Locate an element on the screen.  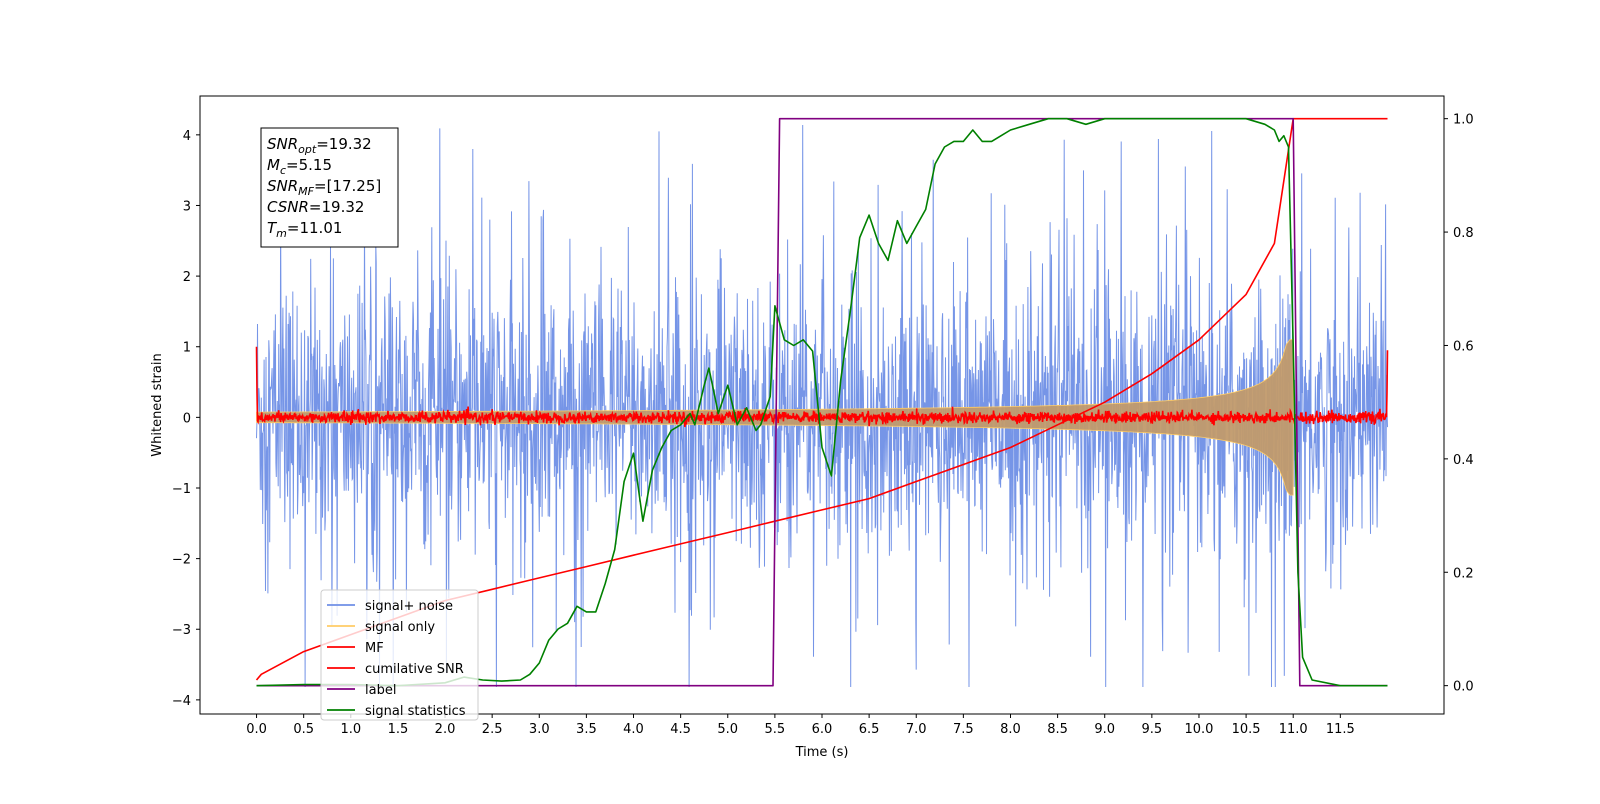
x-tick-label: 3.0 is located at coordinates (539, 729).